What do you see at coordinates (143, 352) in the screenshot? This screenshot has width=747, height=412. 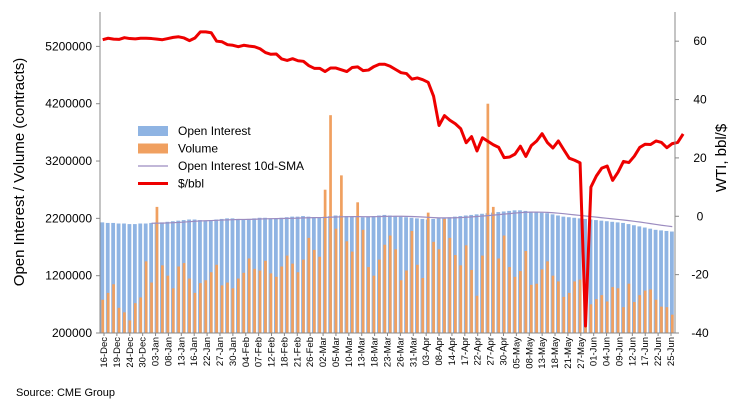 I see `x-tick-label: 30-Dec` at bounding box center [143, 352].